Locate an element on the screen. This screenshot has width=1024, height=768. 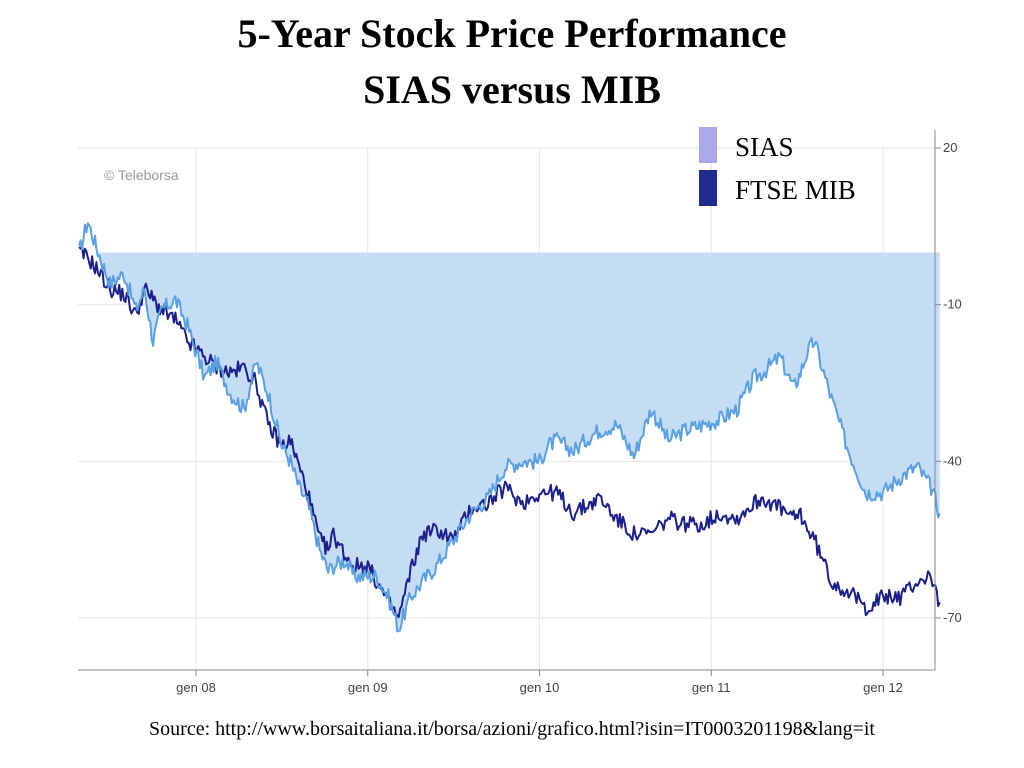
x-tick-label: gen 12 is located at coordinates (883, 687).